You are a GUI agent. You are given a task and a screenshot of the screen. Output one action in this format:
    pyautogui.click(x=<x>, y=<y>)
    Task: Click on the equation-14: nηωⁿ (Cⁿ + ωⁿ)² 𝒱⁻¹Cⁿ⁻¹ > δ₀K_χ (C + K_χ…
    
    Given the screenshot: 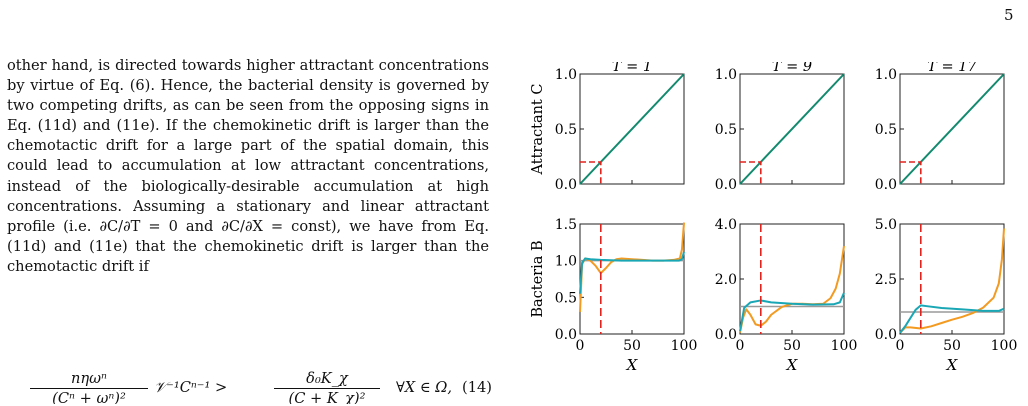 What is the action you would take?
    pyautogui.click(x=265, y=384)
    